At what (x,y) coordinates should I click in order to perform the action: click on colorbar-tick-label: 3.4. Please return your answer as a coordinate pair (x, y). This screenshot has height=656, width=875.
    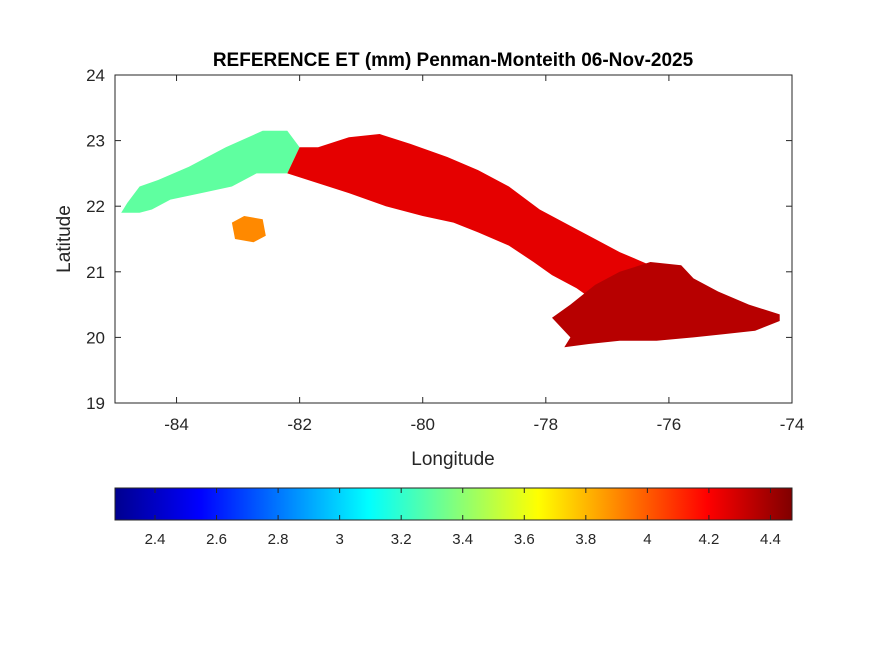
    Looking at the image, I should click on (462, 539).